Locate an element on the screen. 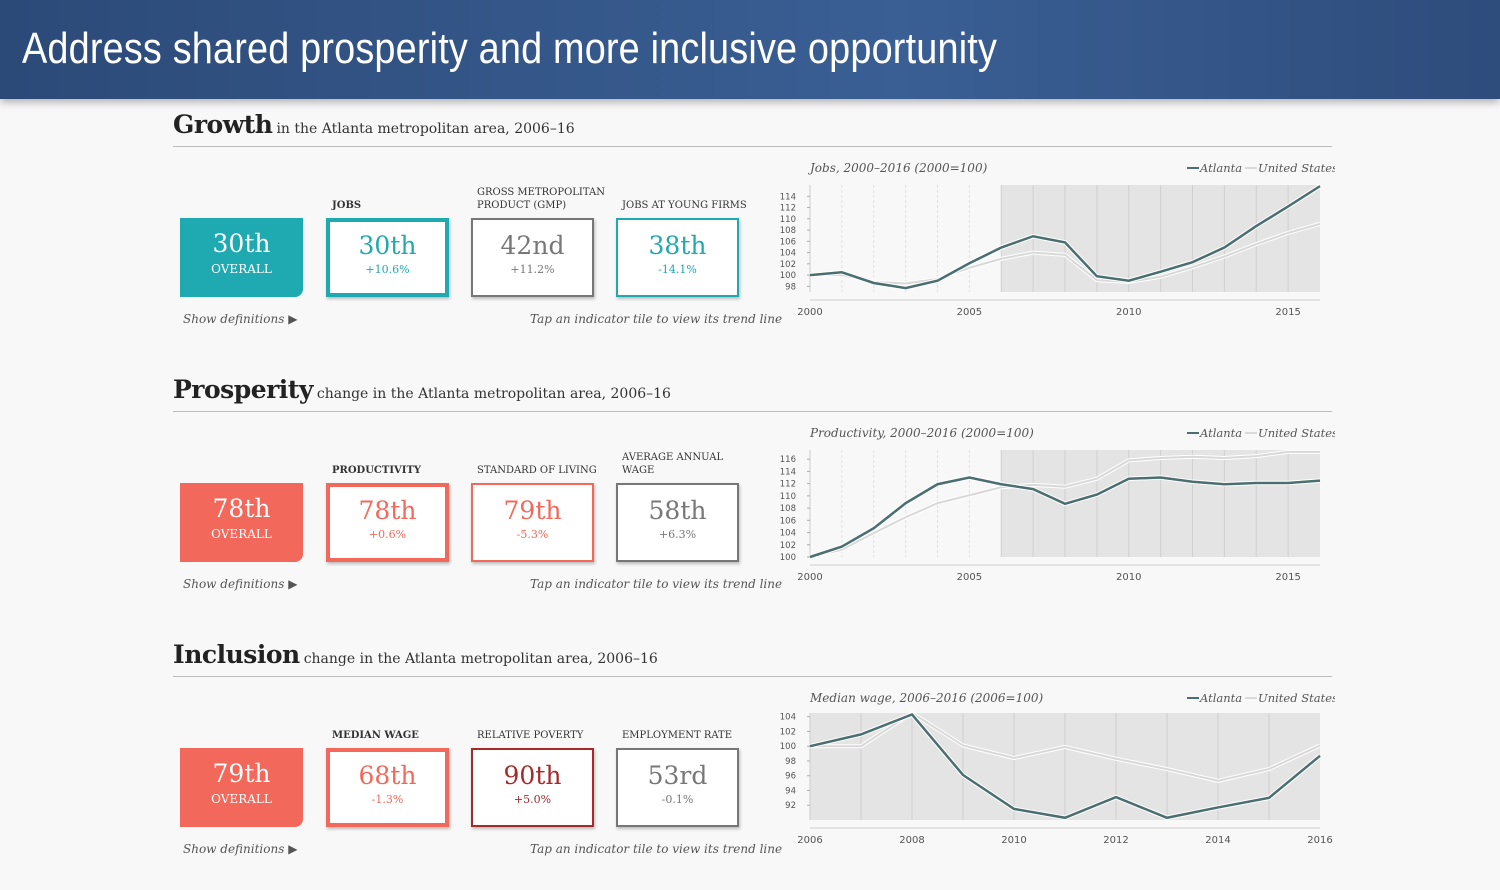  overall-tile: 78th OVERALL is located at coordinates (241, 522).